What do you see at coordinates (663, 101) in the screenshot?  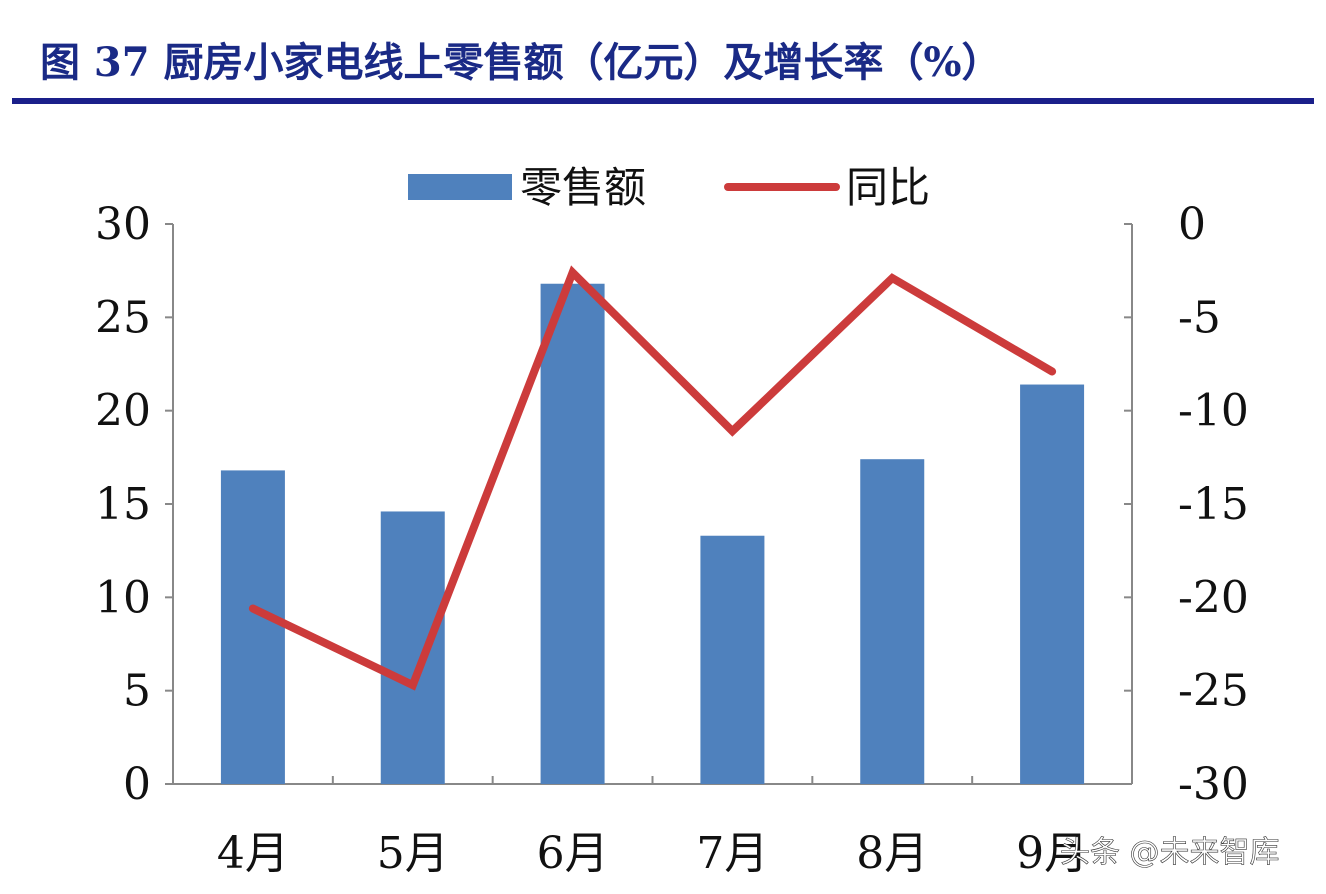 I see `title-underline` at bounding box center [663, 101].